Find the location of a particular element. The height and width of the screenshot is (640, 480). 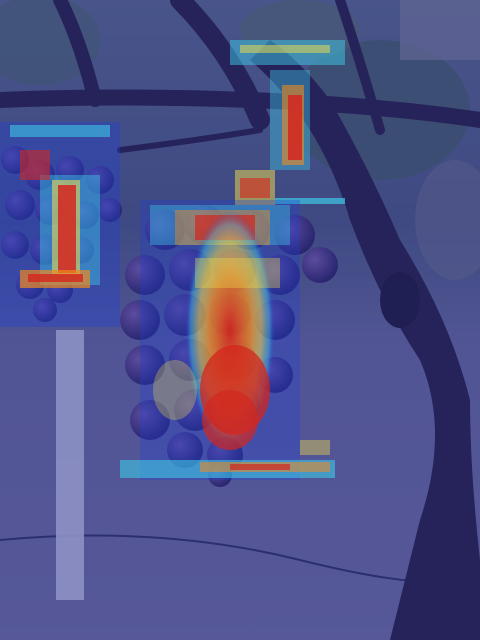

support-post is located at coordinates (70, 465).